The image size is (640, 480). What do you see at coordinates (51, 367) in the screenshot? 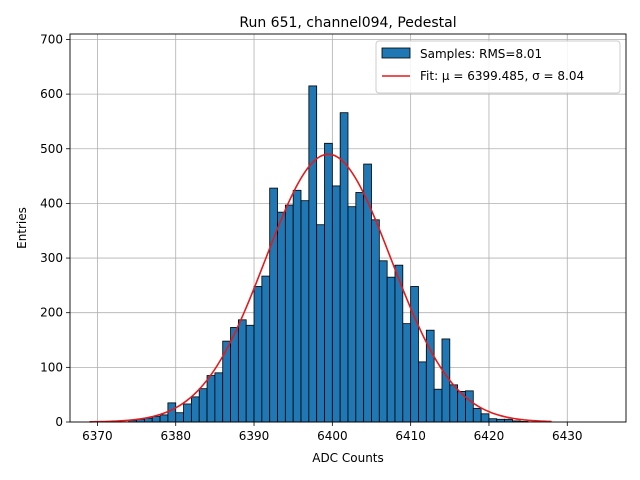
I see `y-tick-label: 100` at bounding box center [51, 367].